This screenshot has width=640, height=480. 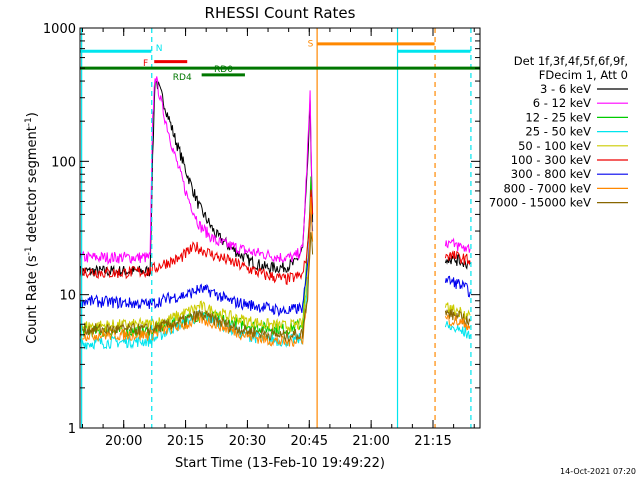 What do you see at coordinates (280, 13) in the screenshot?
I see `chart-title: RHESSI Count Rates` at bounding box center [280, 13].